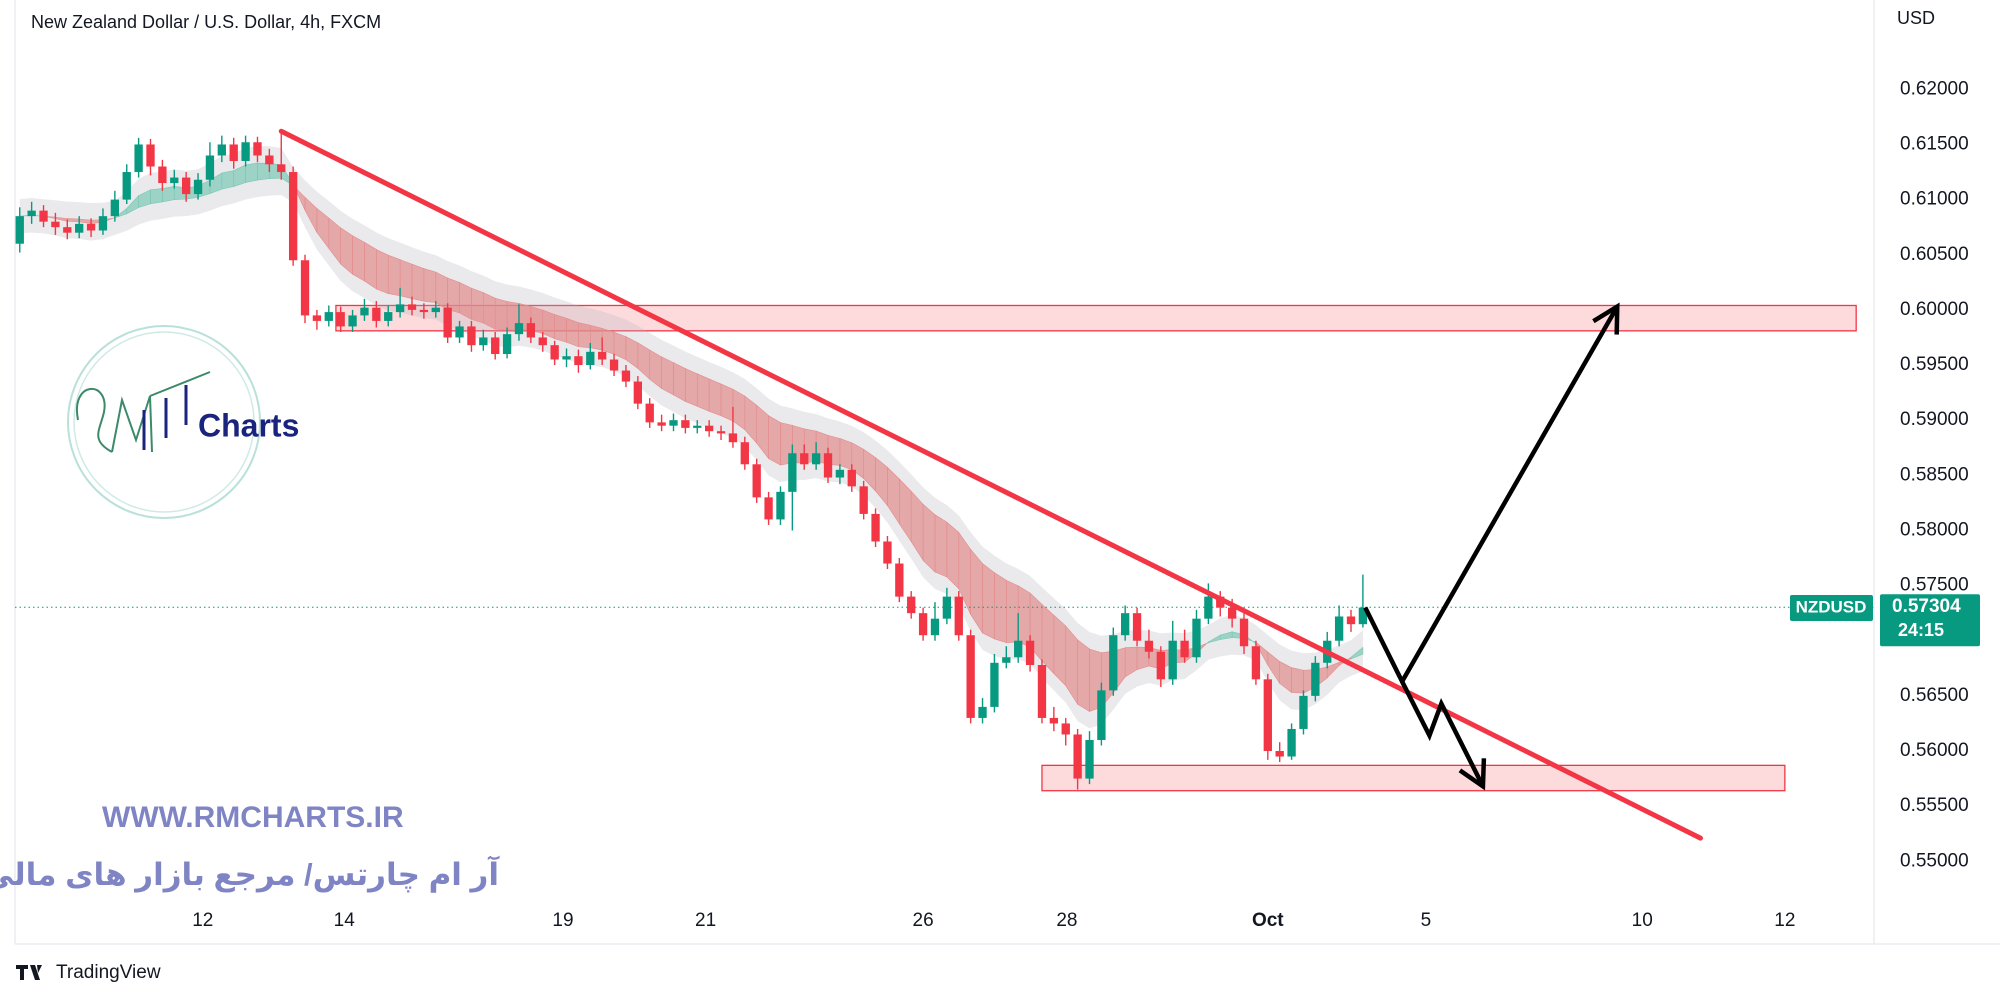 This screenshot has width=2000, height=1000. What do you see at coordinates (1642, 920) in the screenshot?
I see `x-tick-label: 10` at bounding box center [1642, 920].